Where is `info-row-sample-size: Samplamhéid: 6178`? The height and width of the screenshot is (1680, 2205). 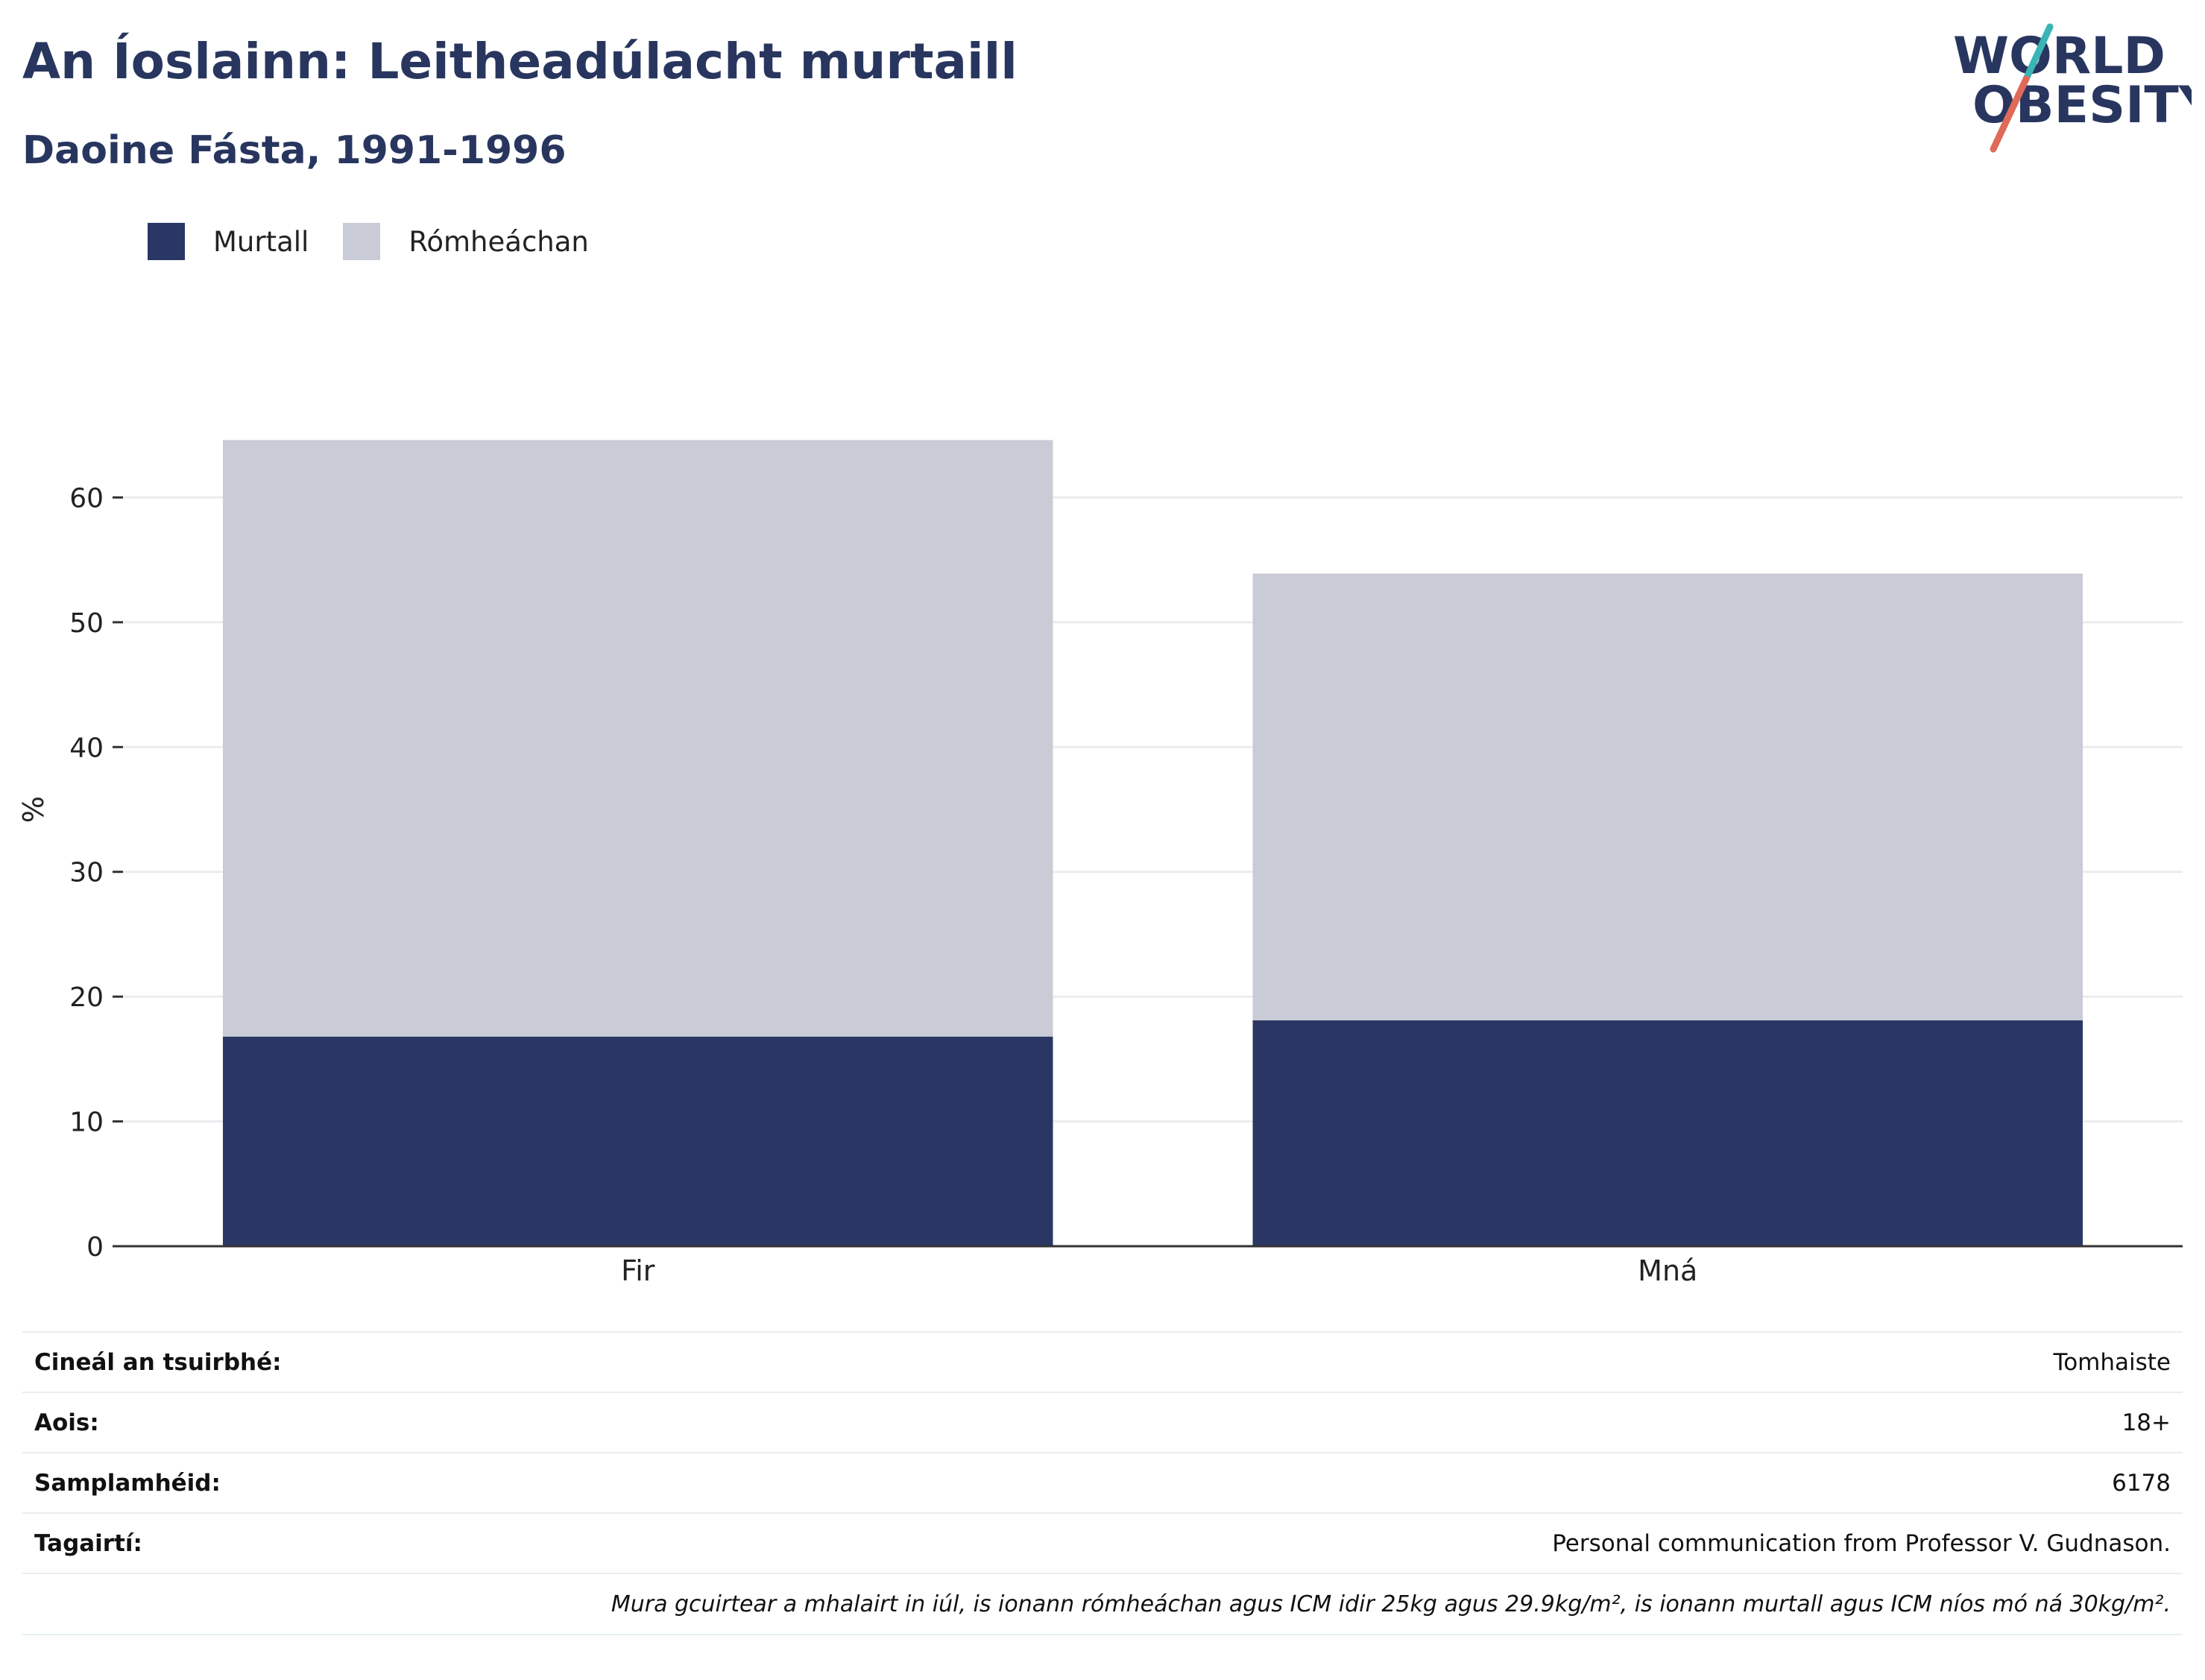
info-row-sample-size: Samplamhéid: 6178 is located at coordinates (1102, 1483).